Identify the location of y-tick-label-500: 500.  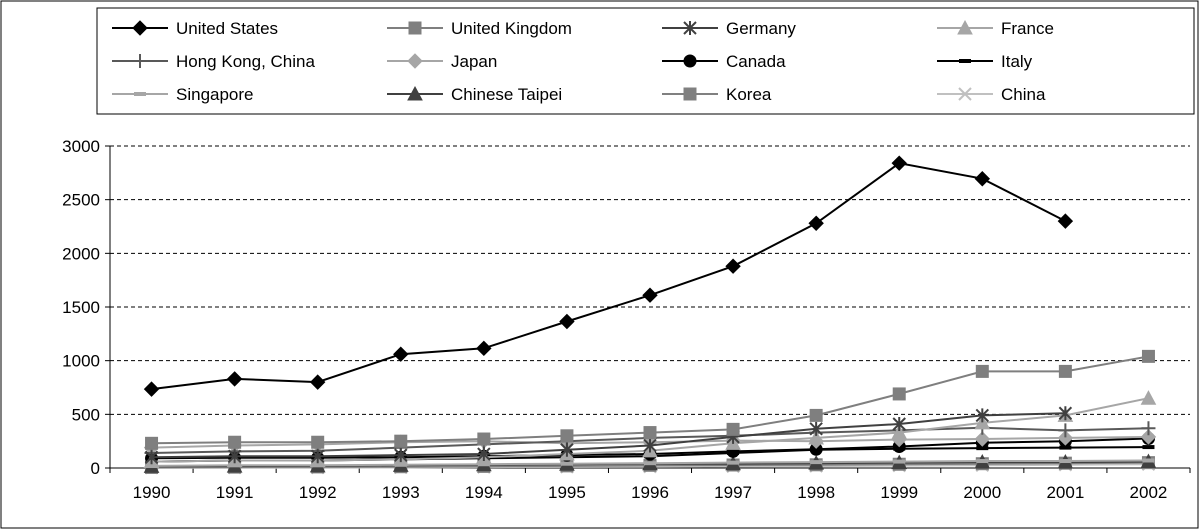
(86, 414).